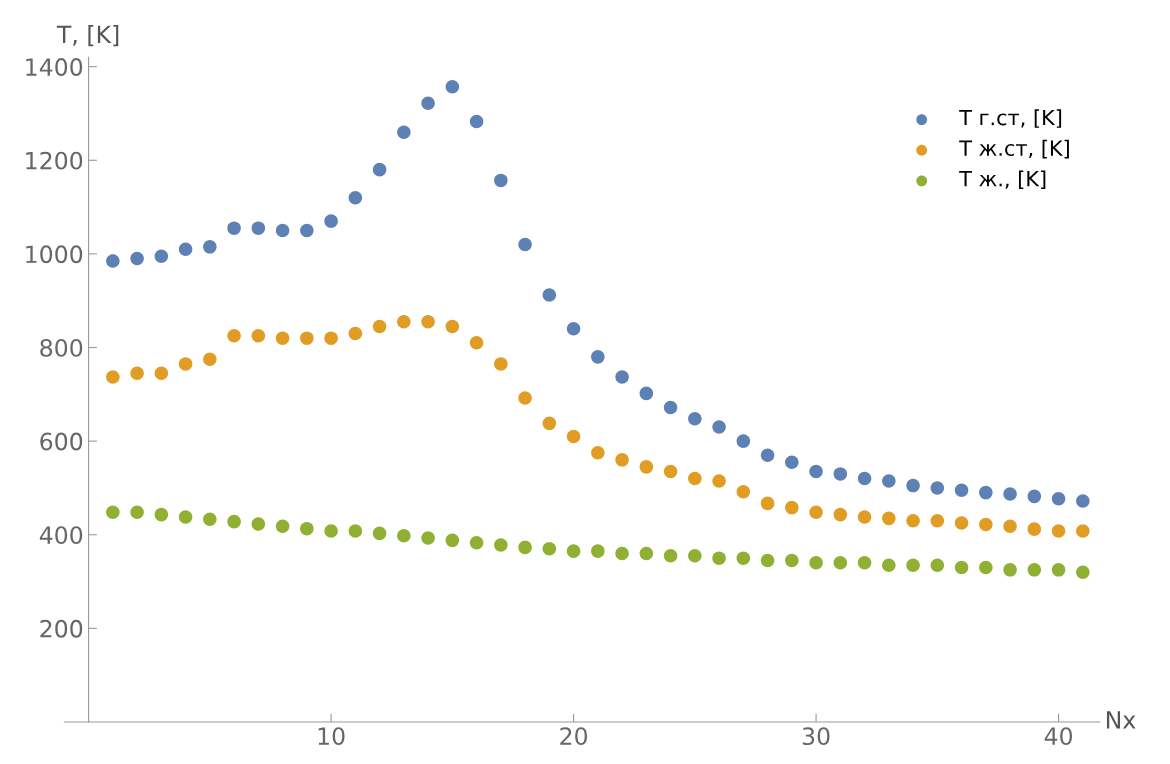 This screenshot has width=1170, height=764. I want to click on x-tick-label: 20, so click(574, 736).